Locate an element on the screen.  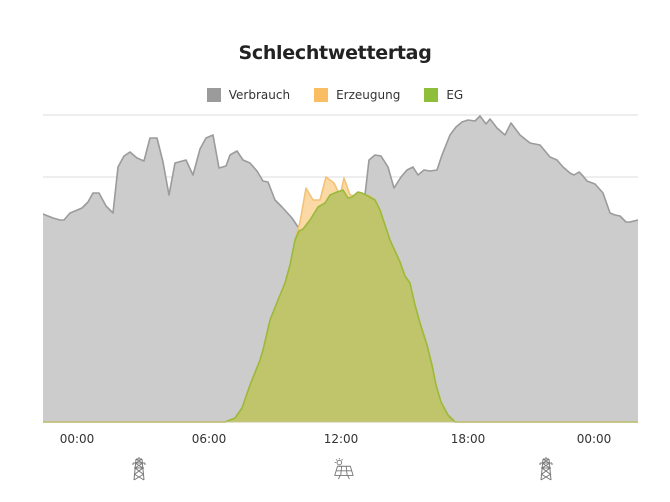
legend-label-erzeugung: Erzeugung is located at coordinates (368, 95).